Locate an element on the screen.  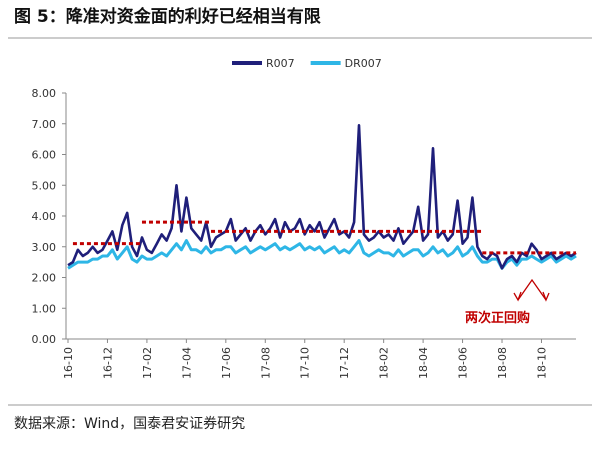
x-tick-label: 17-10 is located at coordinates (305, 363).